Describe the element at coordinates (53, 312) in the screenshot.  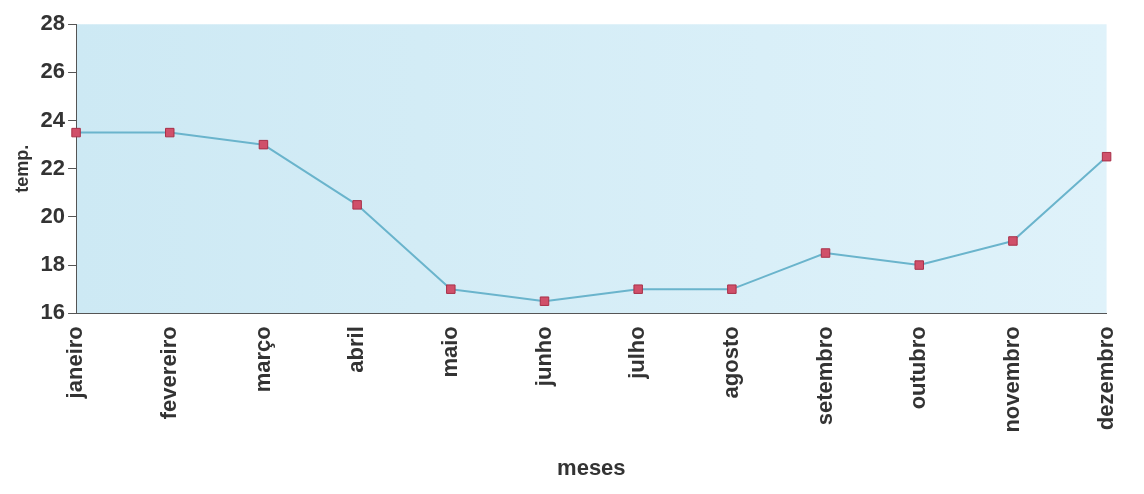
I see `y-tick-label: 16` at that location.